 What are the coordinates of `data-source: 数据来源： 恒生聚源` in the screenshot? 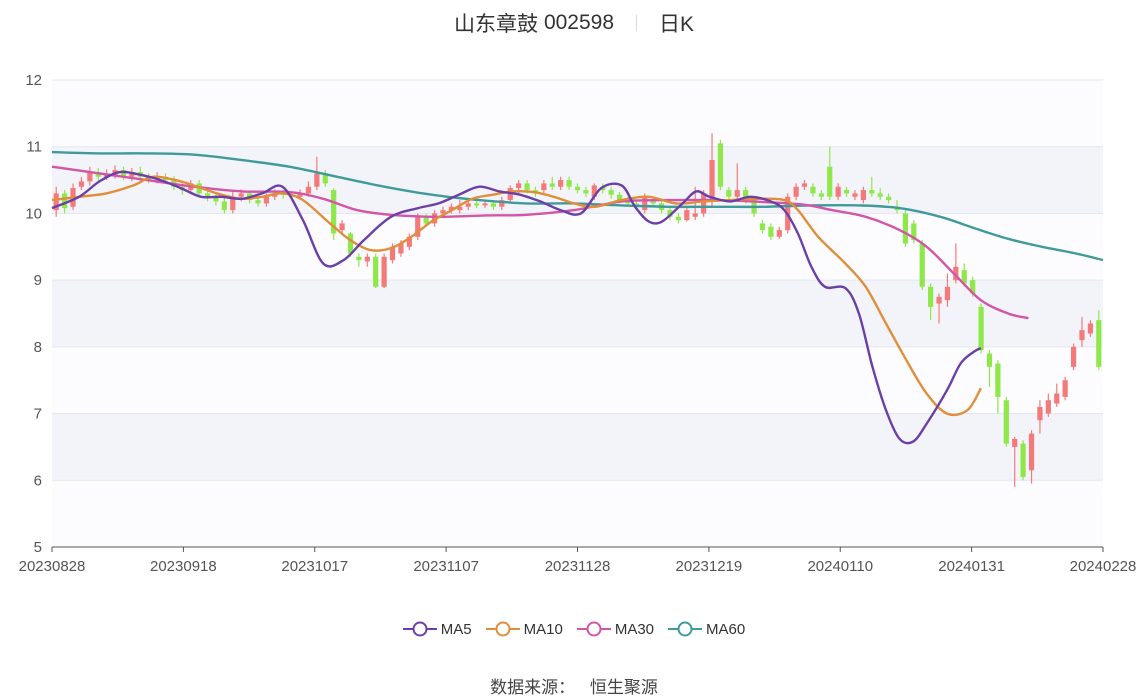 It's located at (574, 685).